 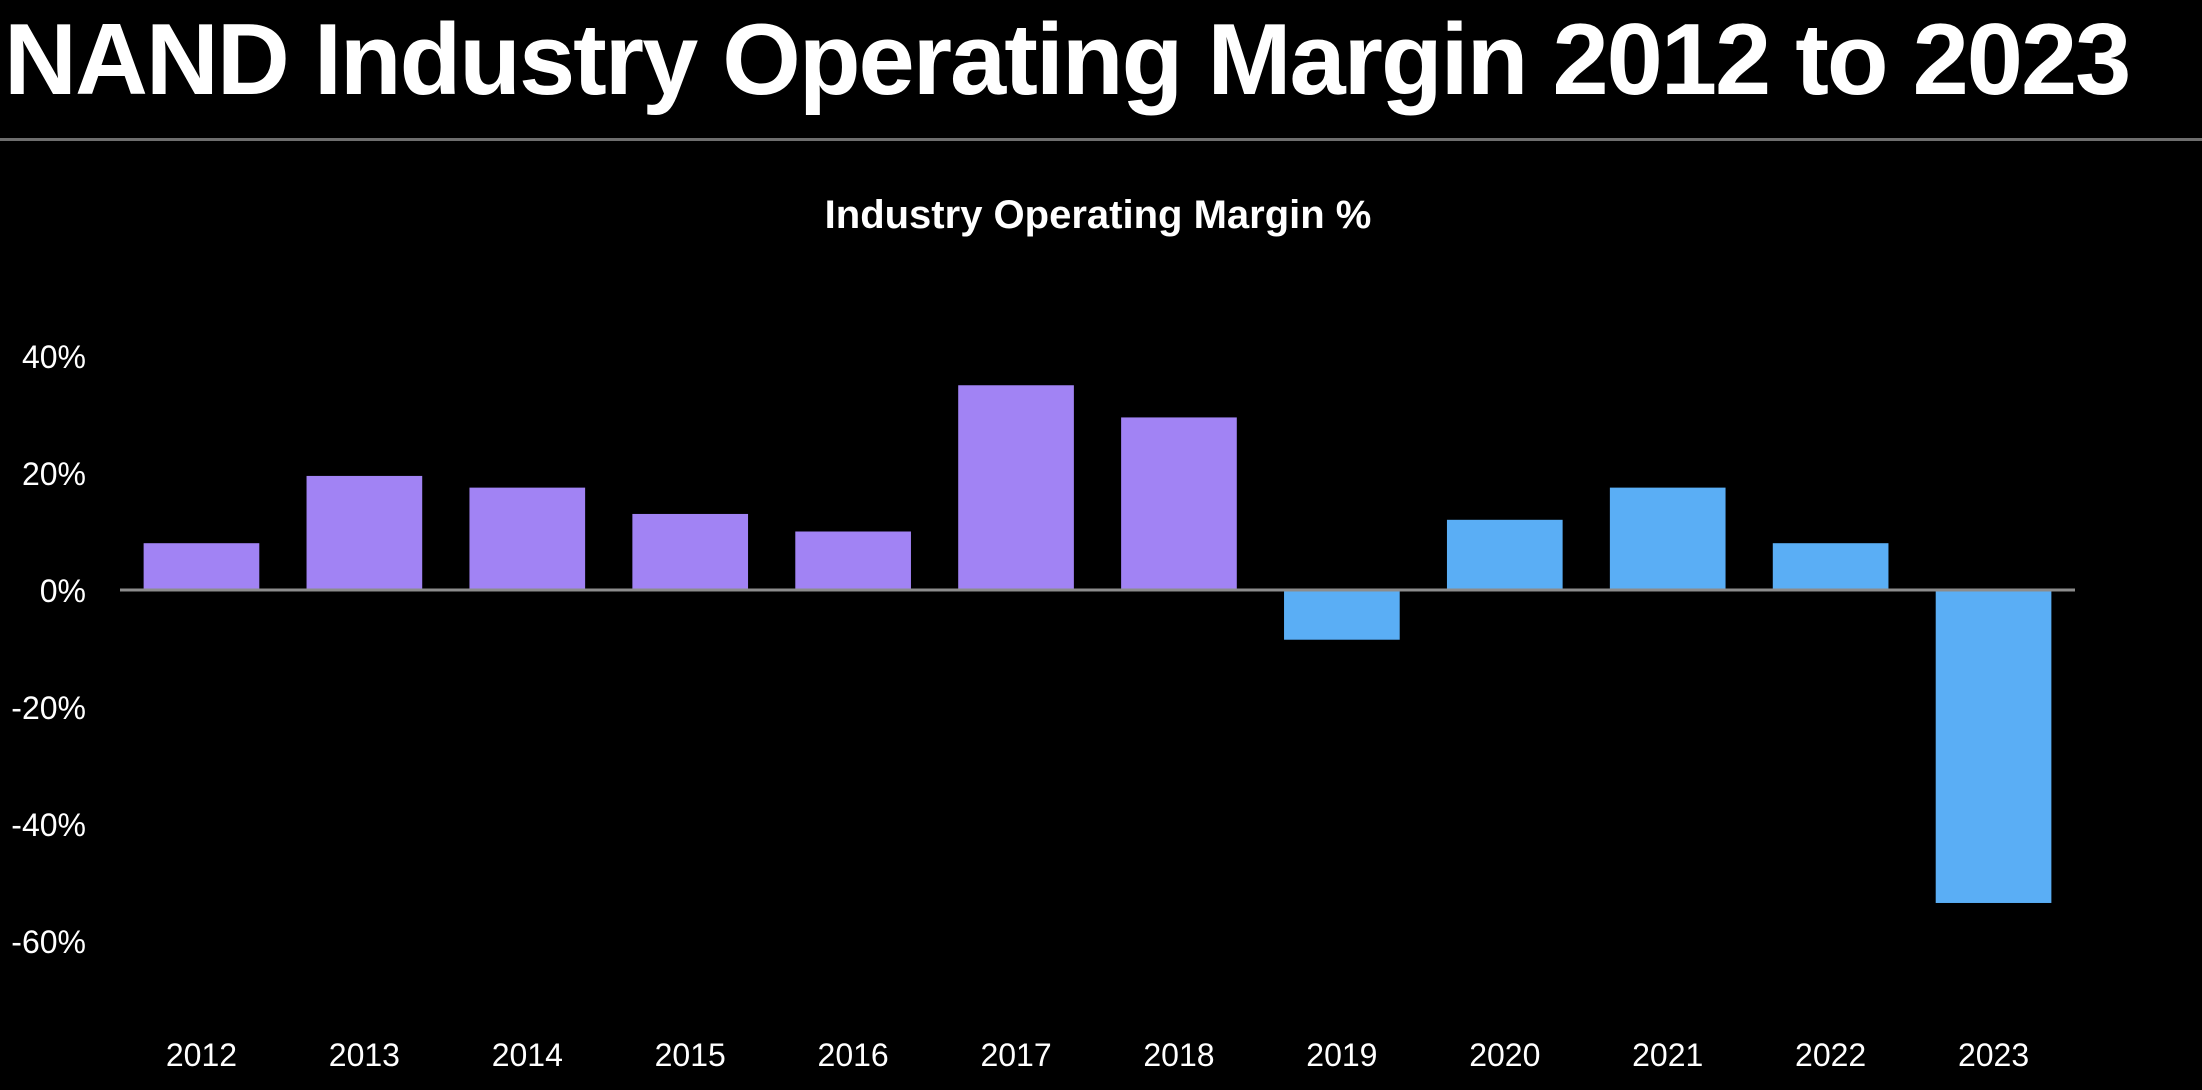 What do you see at coordinates (1830, 1055) in the screenshot?
I see `x-tick-label: 2022` at bounding box center [1830, 1055].